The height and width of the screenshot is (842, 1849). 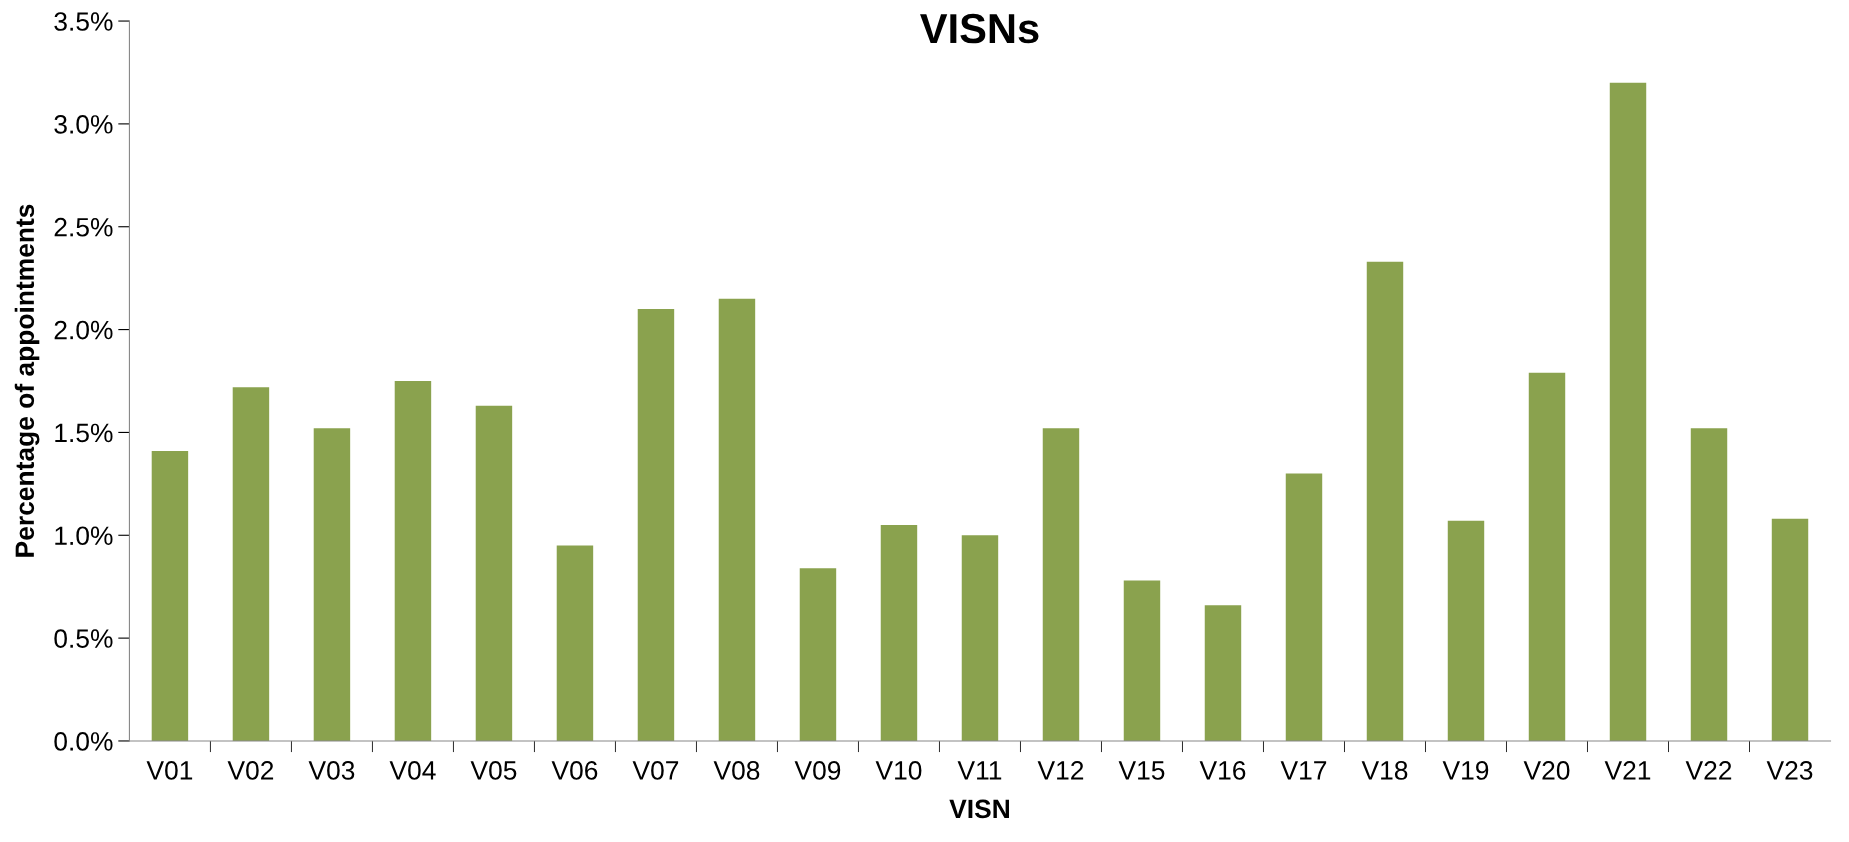 What do you see at coordinates (574, 770) in the screenshot?
I see `x-tick-label: V06` at bounding box center [574, 770].